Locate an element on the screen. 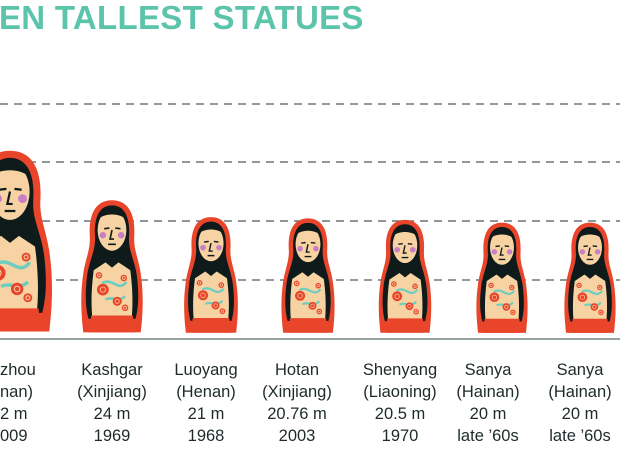  statue-label: Kashgar (Xinjiang) 24 m 1969 is located at coordinates (112, 403).